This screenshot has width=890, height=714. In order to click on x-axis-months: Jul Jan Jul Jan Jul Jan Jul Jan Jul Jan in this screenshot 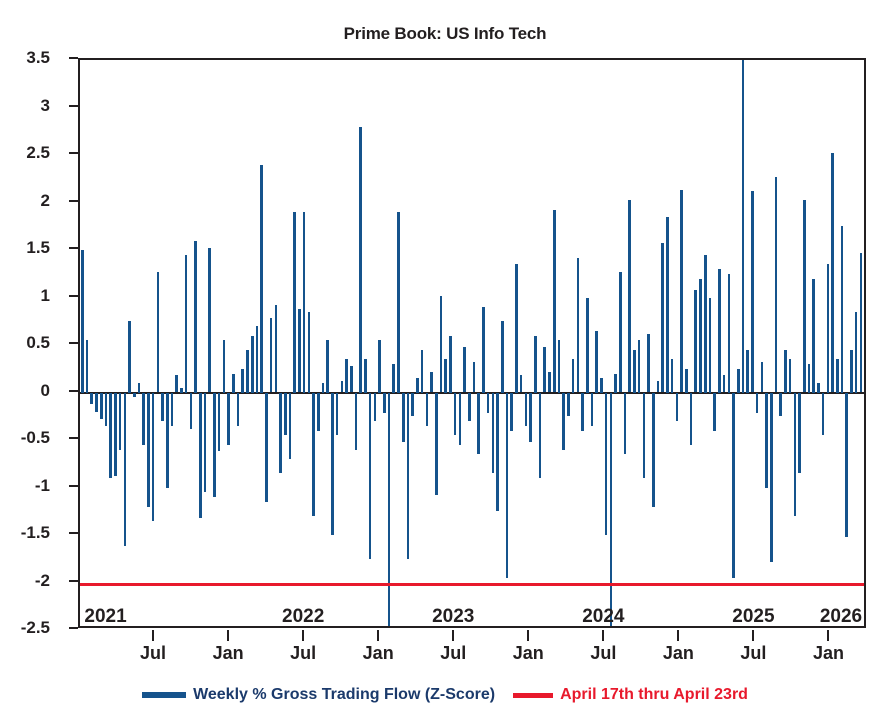, I will do `click(472, 653)`.